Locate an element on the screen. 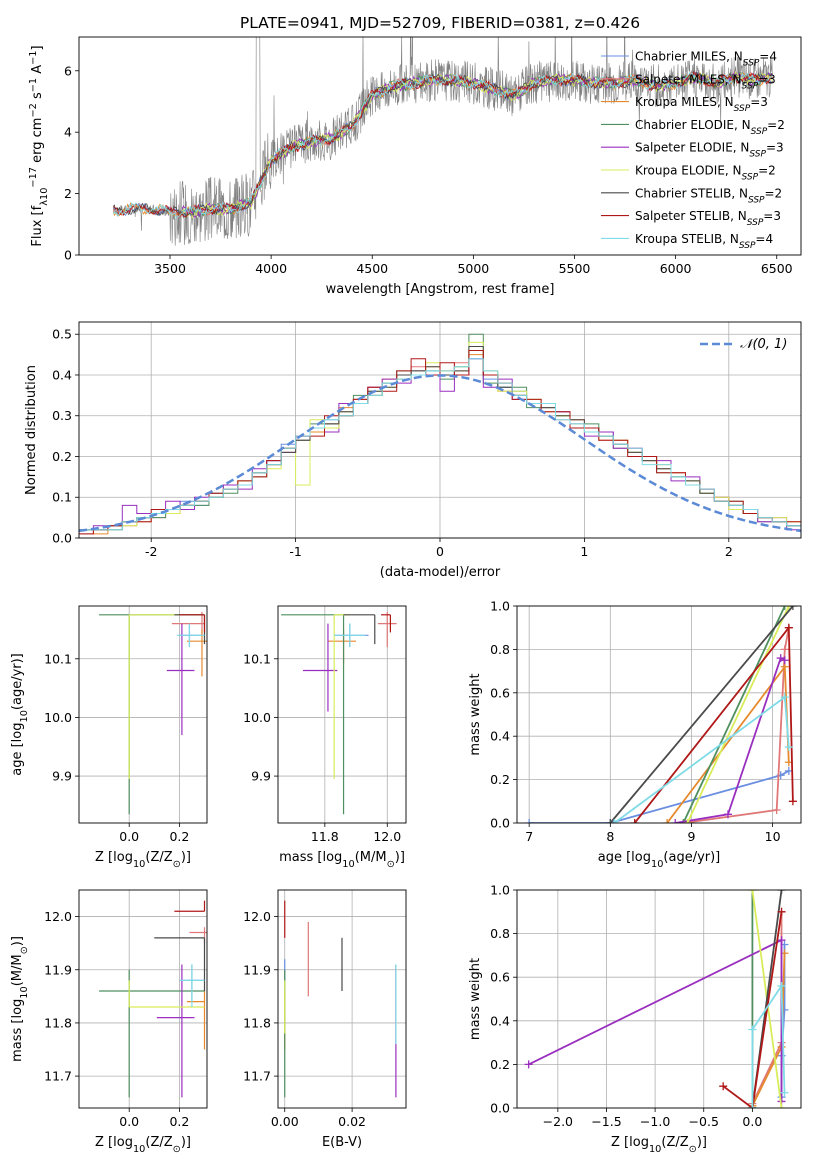  legend-entry: Chabrier ELODIE, NSSP=2 is located at coordinates (710, 127).